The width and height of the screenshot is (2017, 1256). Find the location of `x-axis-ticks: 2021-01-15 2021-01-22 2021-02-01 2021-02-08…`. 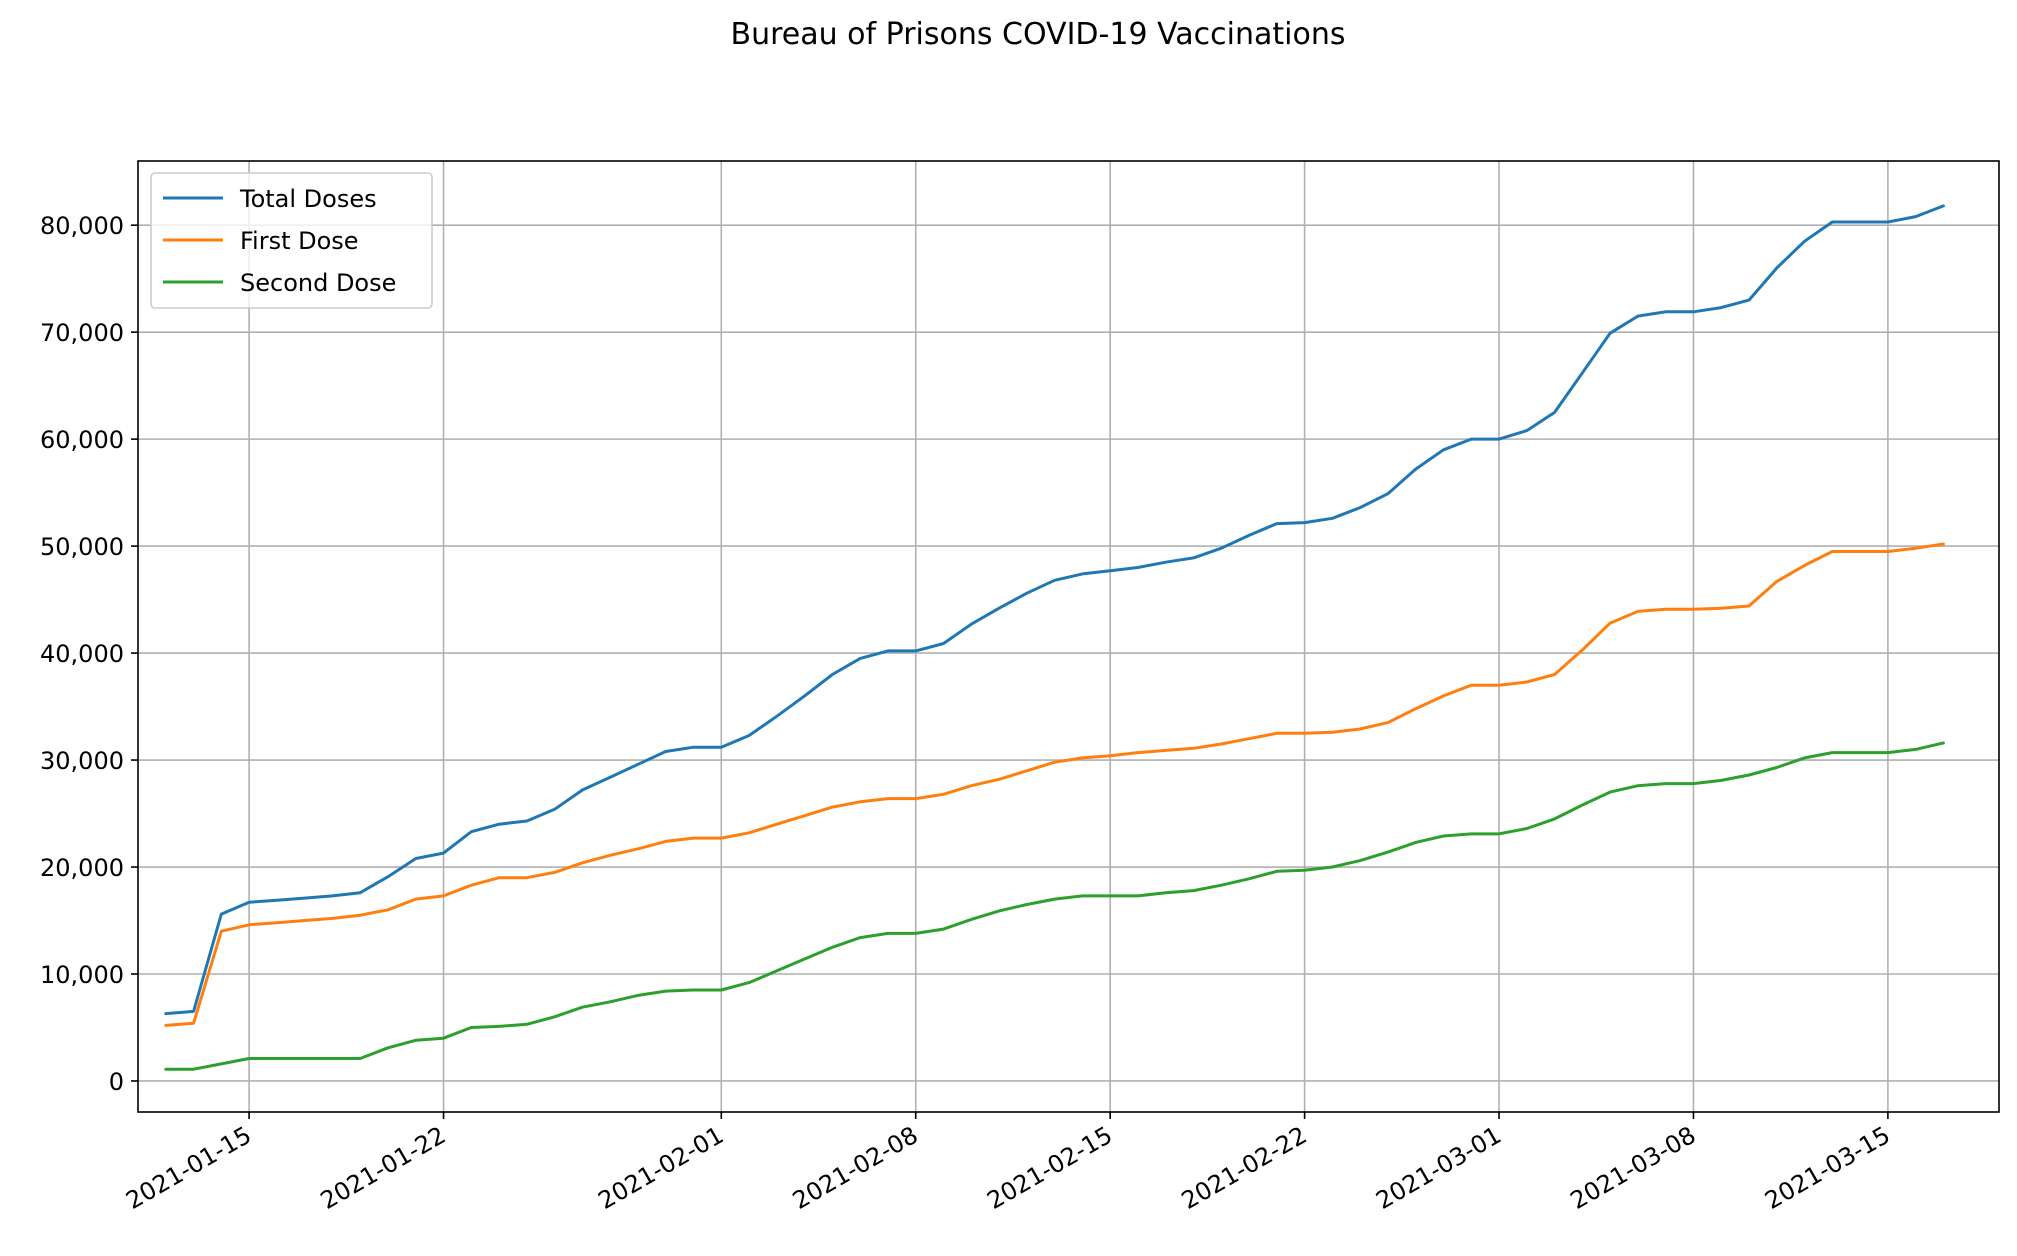

x-axis-ticks: 2021-01-15 2021-01-22 2021-02-01 2021-02-08… is located at coordinates (1008, 1163).